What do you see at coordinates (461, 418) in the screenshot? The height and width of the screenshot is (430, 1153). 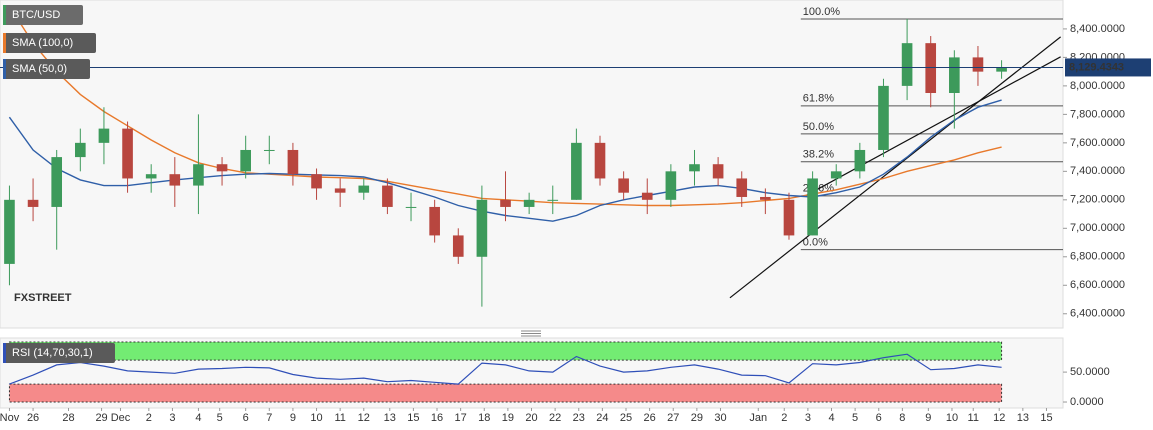 I see `x-tick-label: 17` at bounding box center [461, 418].